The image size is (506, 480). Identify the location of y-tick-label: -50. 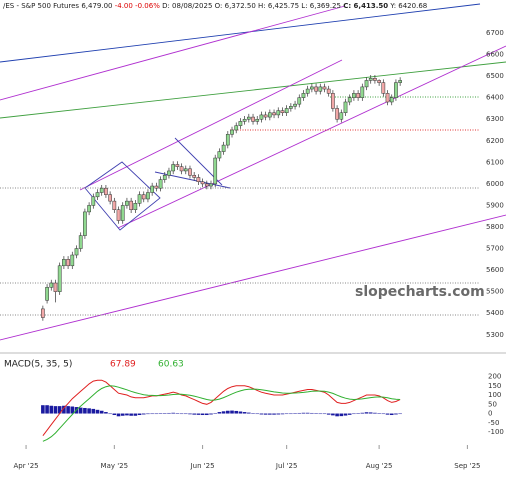
(493, 423).